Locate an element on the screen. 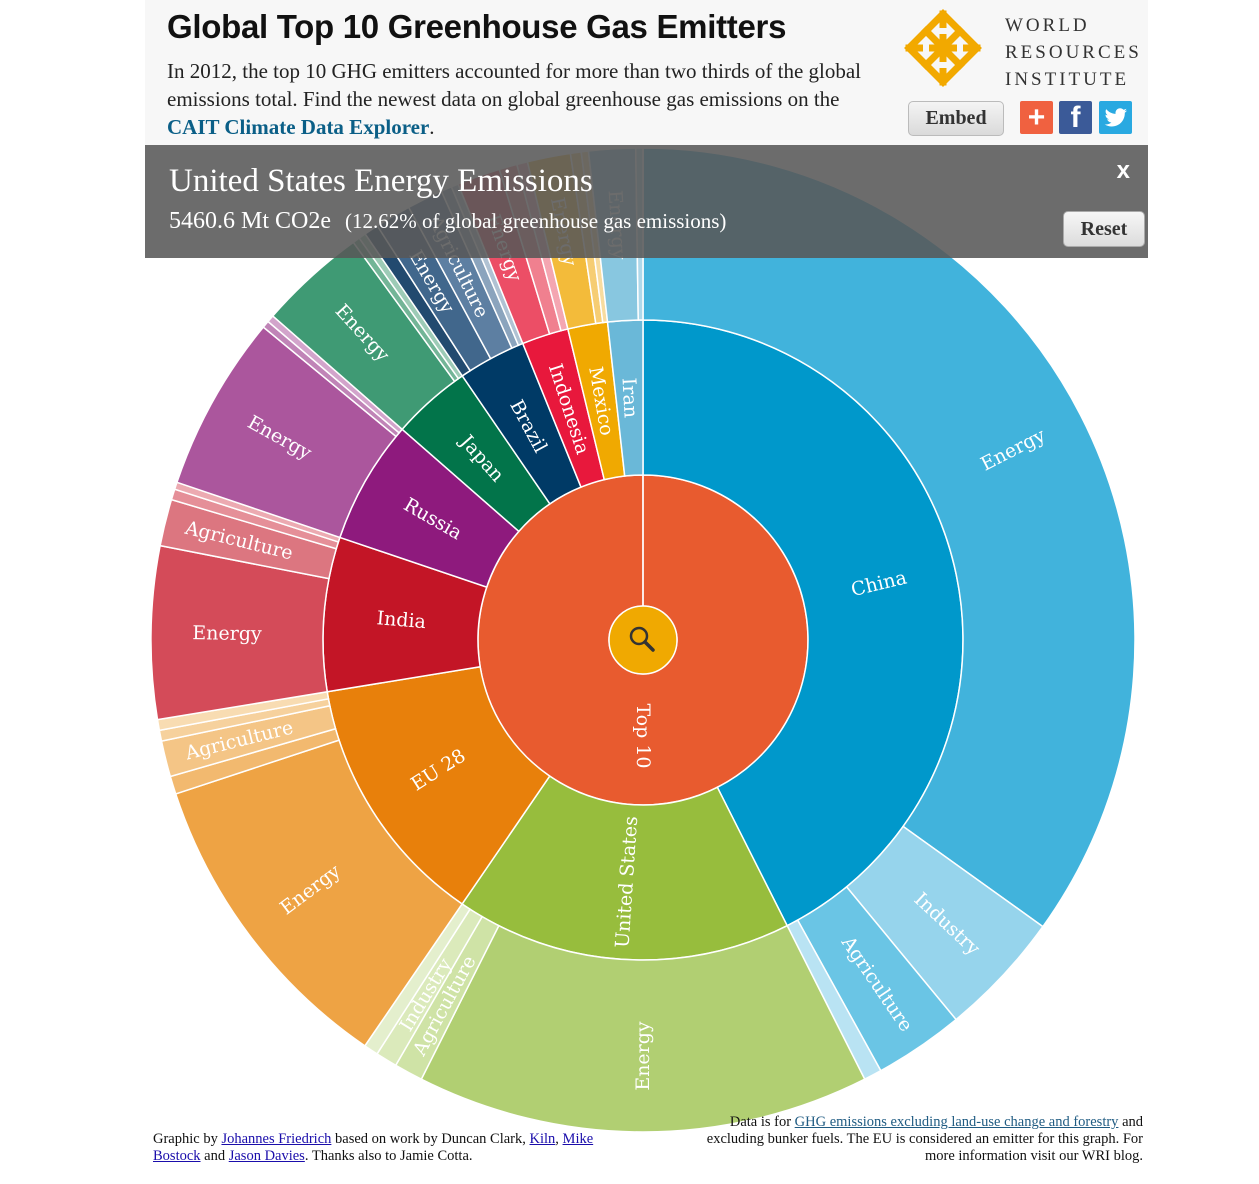  page-title: Global Top 10 Greenhouse Gas Emitters is located at coordinates (477, 26).